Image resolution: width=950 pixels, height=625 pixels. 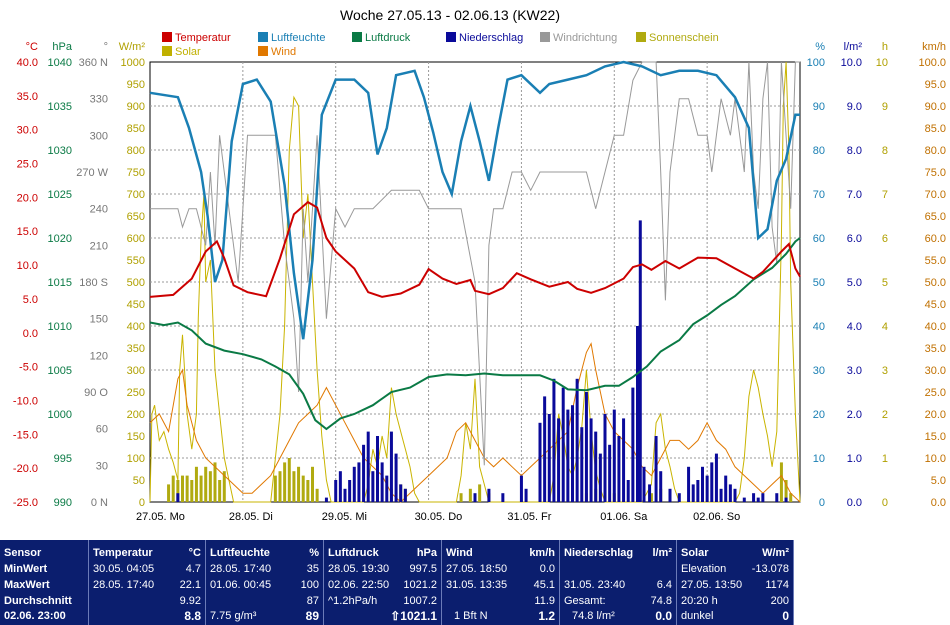 What do you see at coordinates (62, 47) in the screenshot?
I see `pressure-unit-label: hPa` at bounding box center [62, 47].